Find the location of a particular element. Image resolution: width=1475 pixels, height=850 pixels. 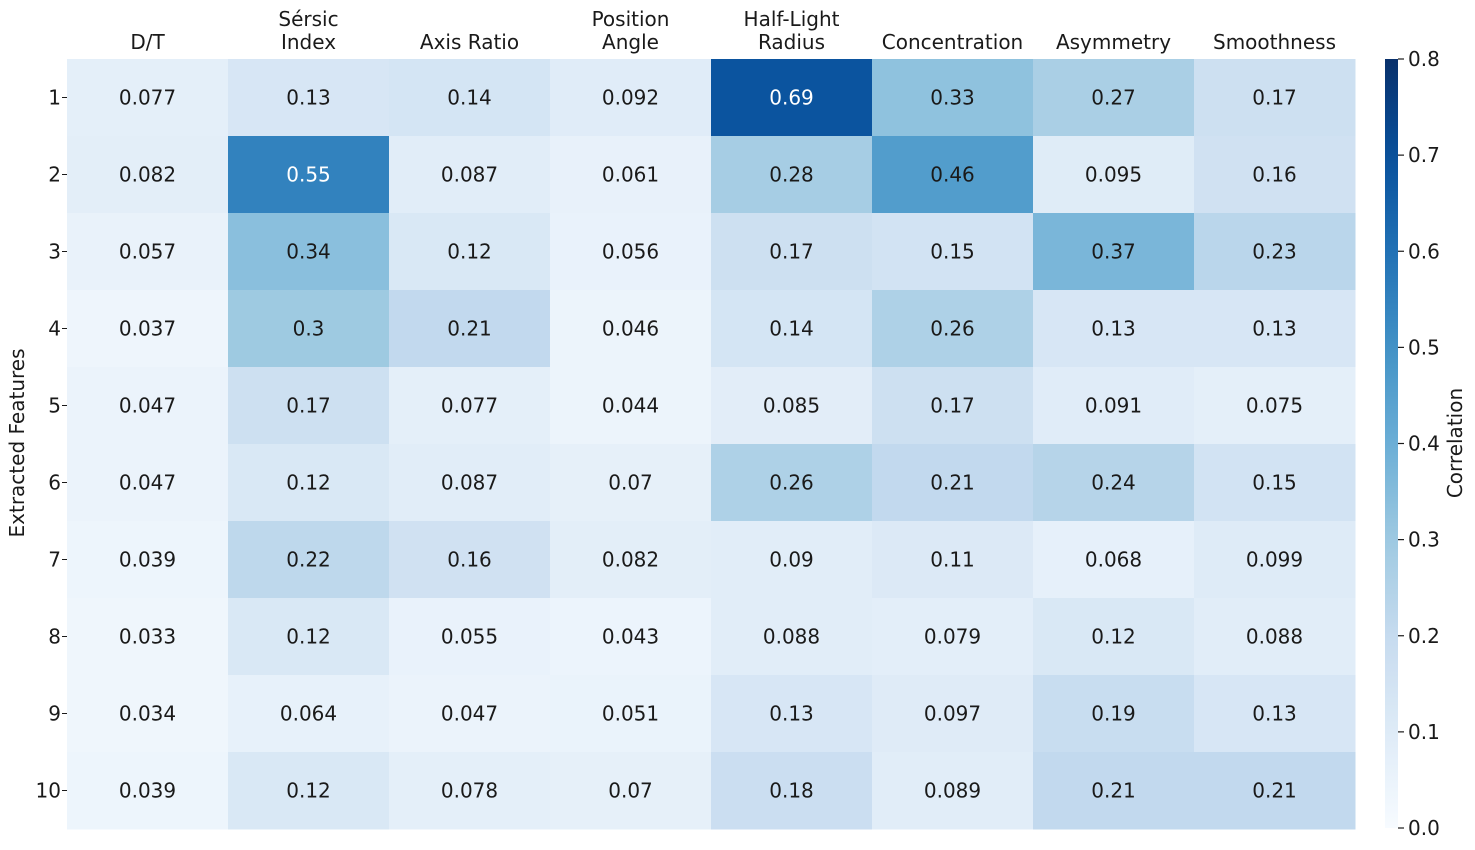

cell-value-label: 0.26 is located at coordinates (952, 329).